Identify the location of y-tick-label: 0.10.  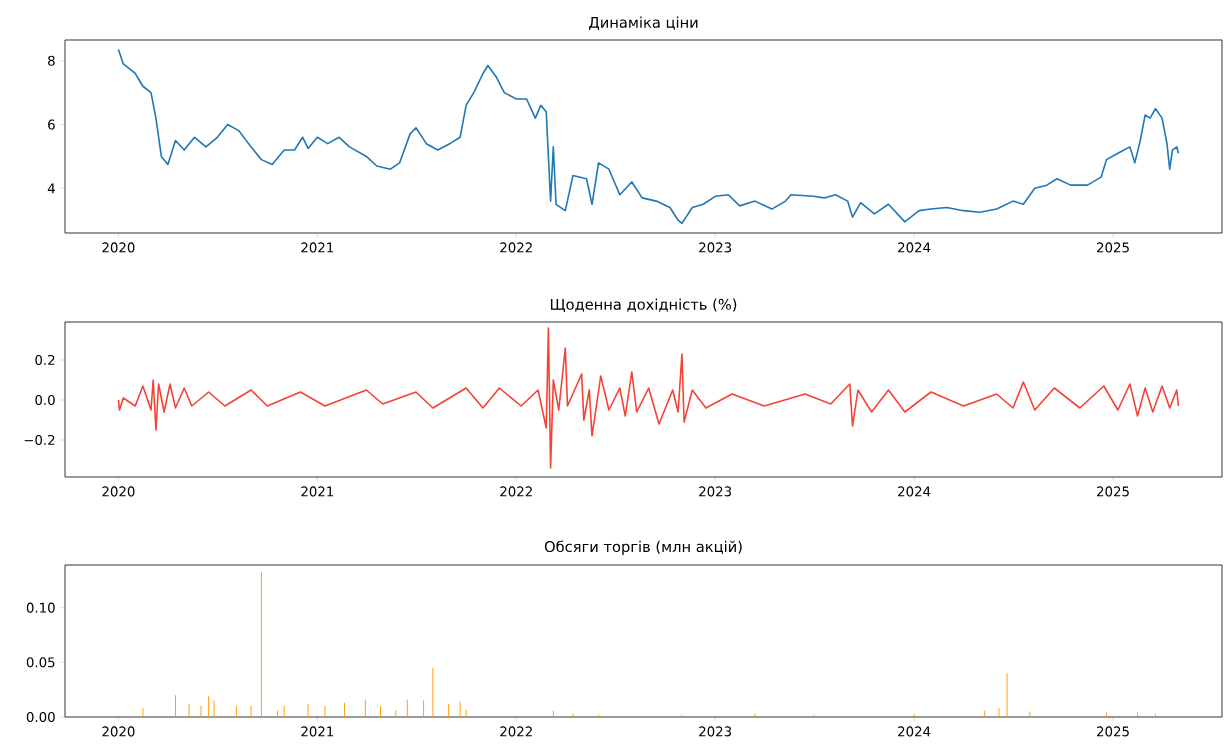
(40, 607).